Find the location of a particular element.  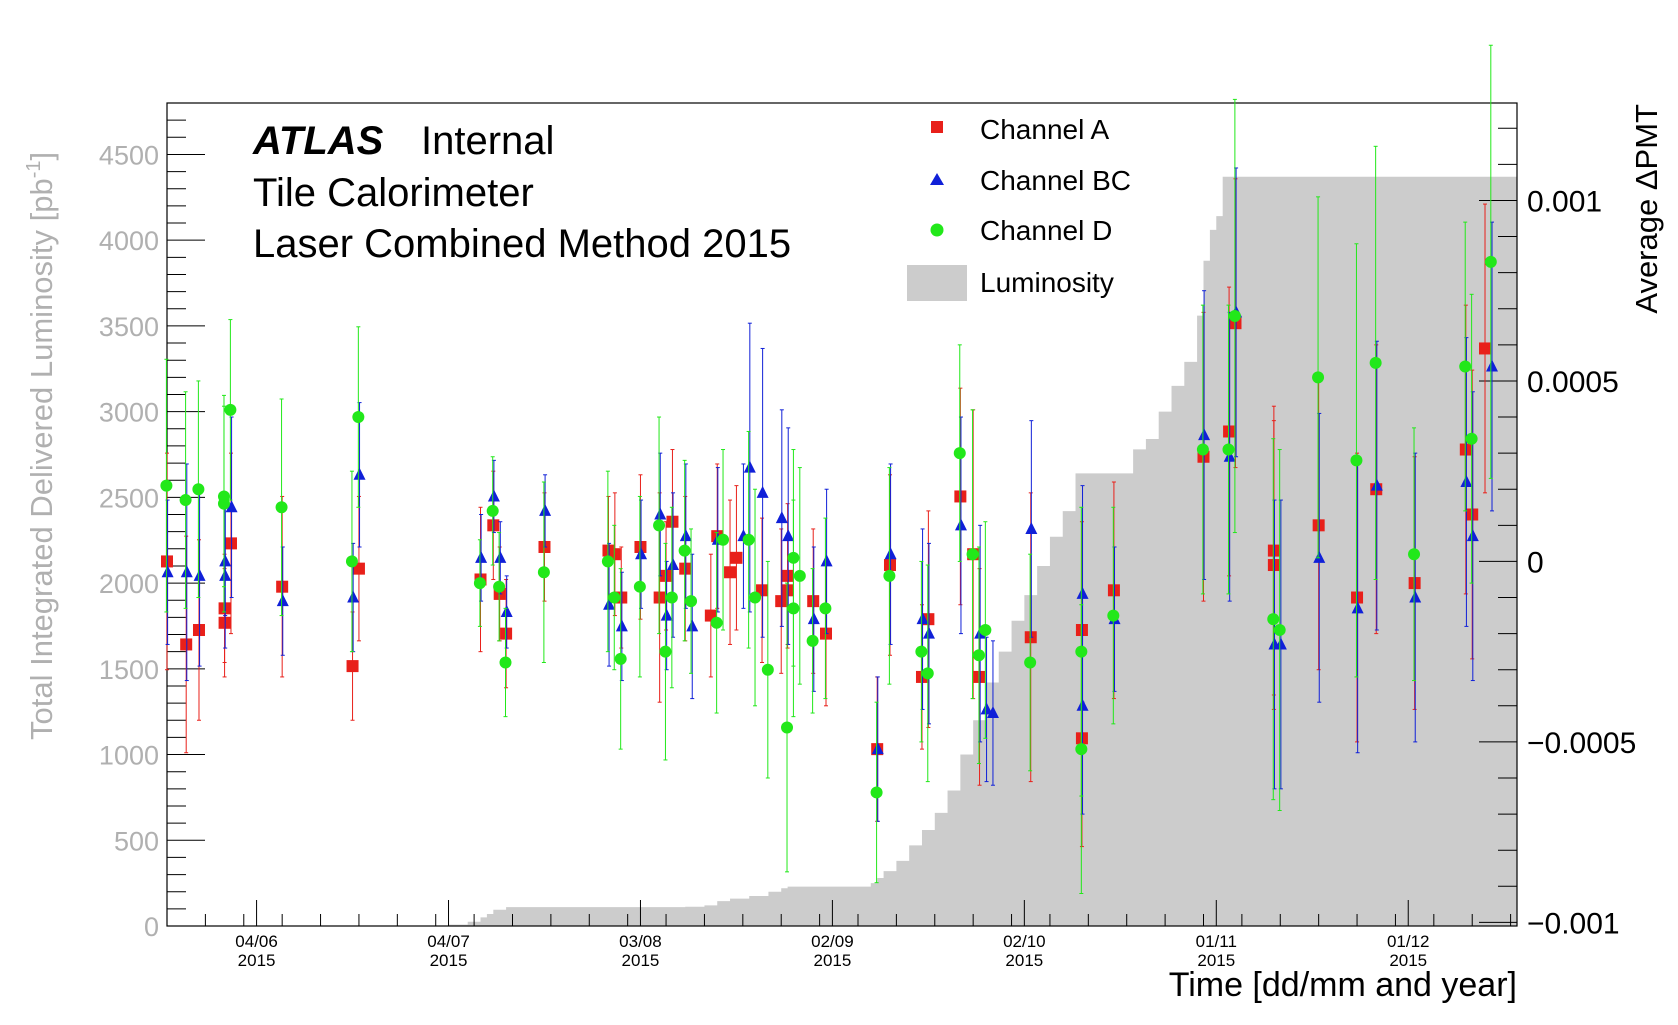

legend-label-channel-bc: Channel BC is located at coordinates (1055, 180).